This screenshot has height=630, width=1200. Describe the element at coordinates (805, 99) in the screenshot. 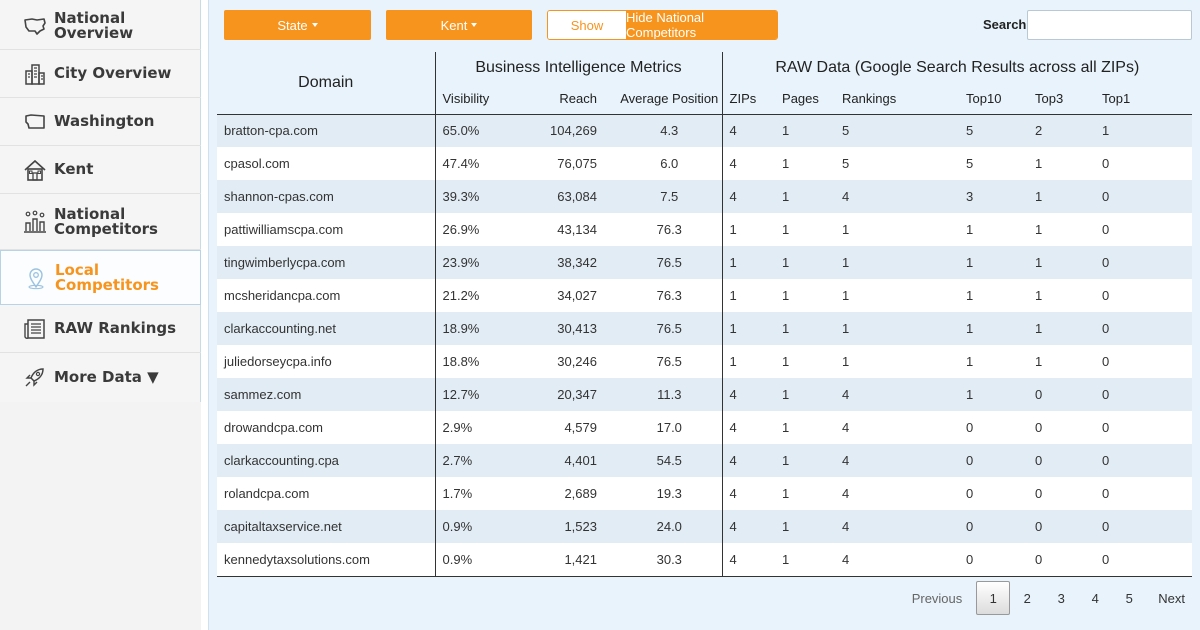

I see `pages-column-header: Pages` at that location.